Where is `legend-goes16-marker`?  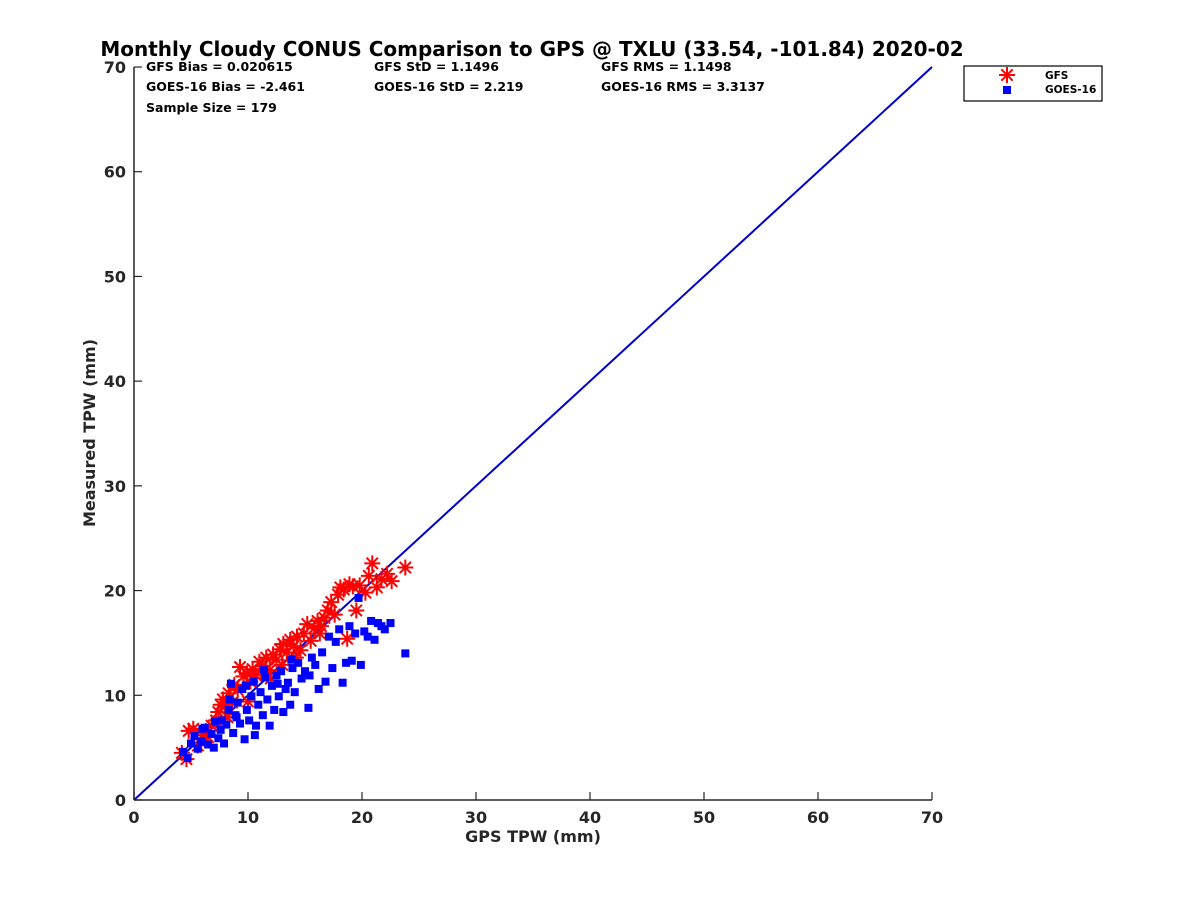
legend-goes16-marker is located at coordinates (1007, 90).